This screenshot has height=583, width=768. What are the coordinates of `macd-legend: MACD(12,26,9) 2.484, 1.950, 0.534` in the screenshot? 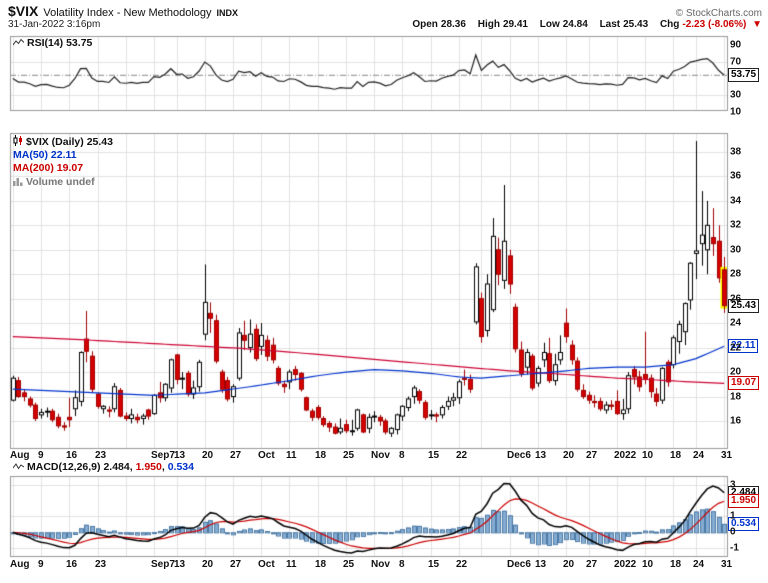 It's located at (103, 467).